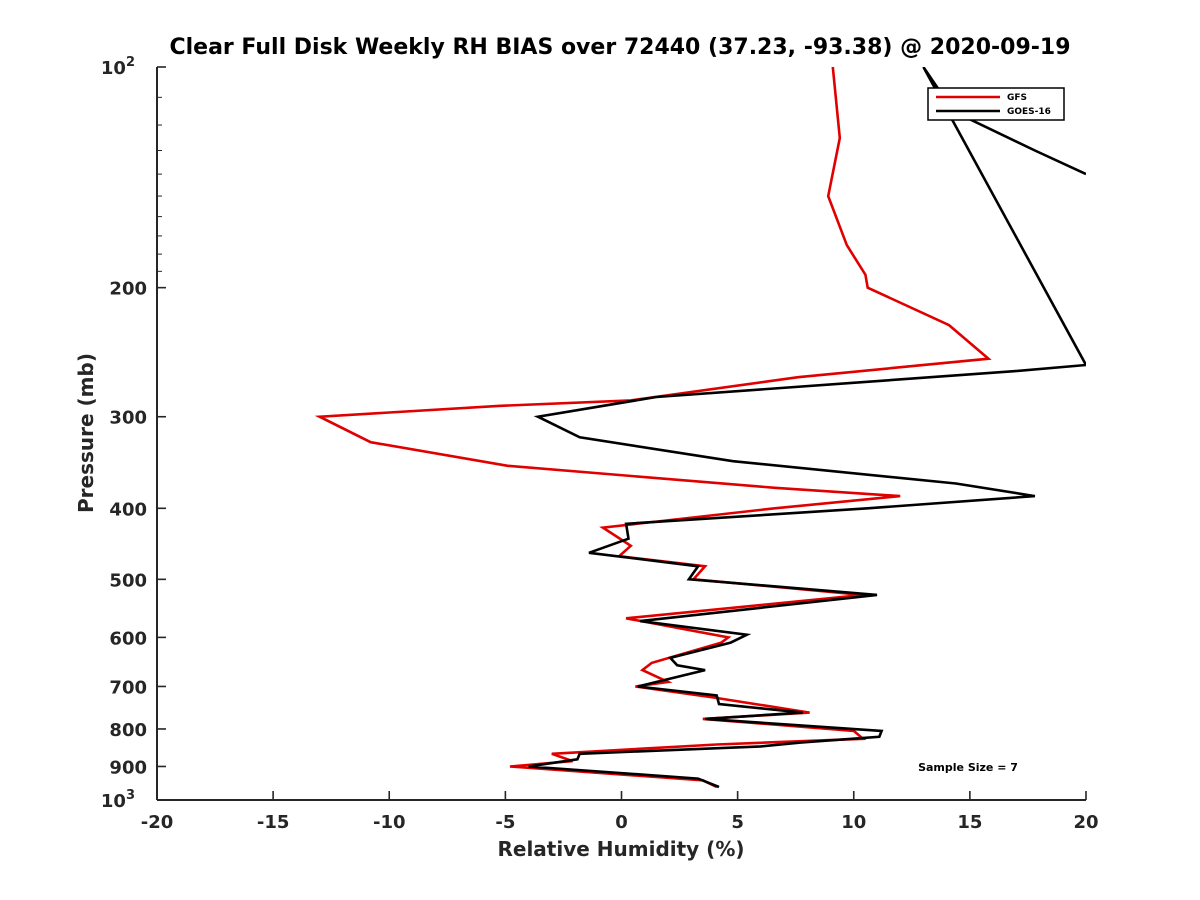 This screenshot has width=1200, height=900. Describe the element at coordinates (969, 822) in the screenshot. I see `x-tick-label: 15` at that location.